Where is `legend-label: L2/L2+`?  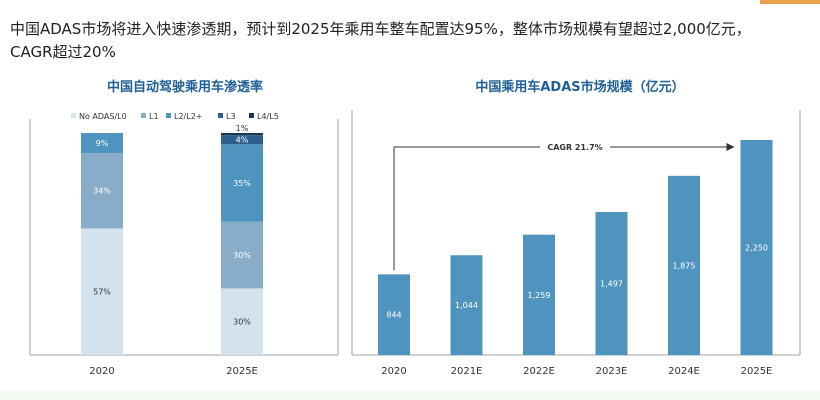
legend-label: L2/L2+ is located at coordinates (188, 116).